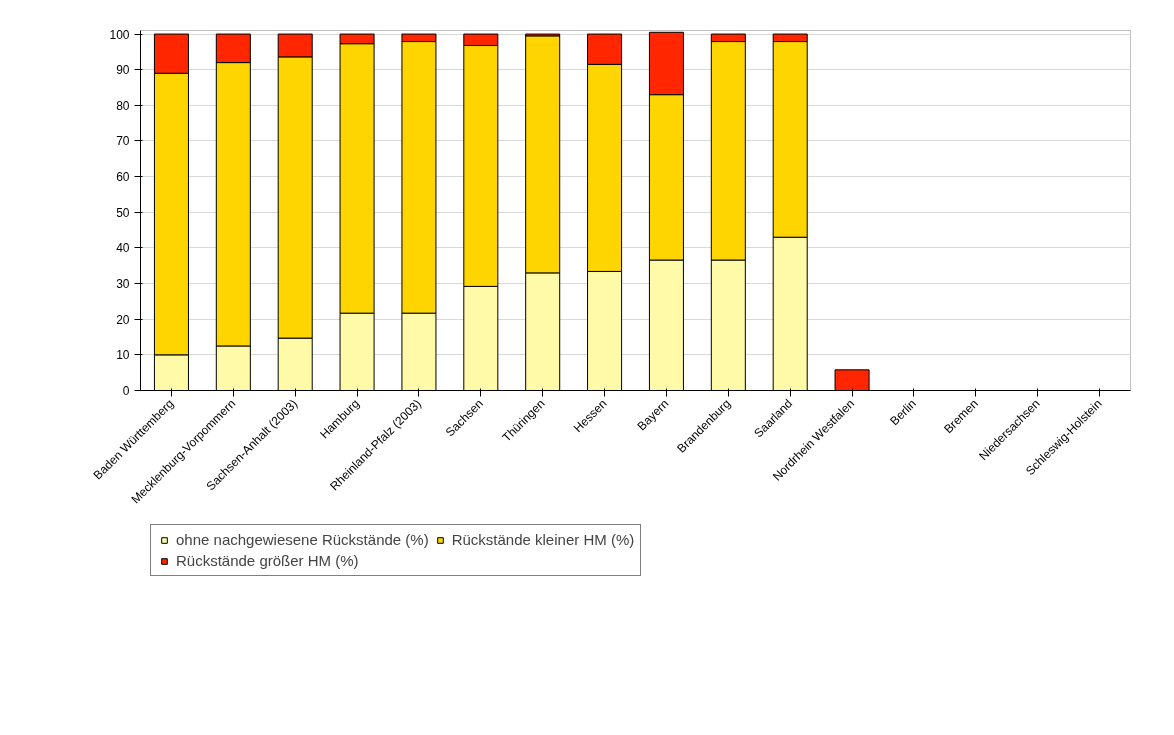 This screenshot has width=1174, height=735. Describe the element at coordinates (123, 177) in the screenshot. I see `y-tick-label: 60` at that location.